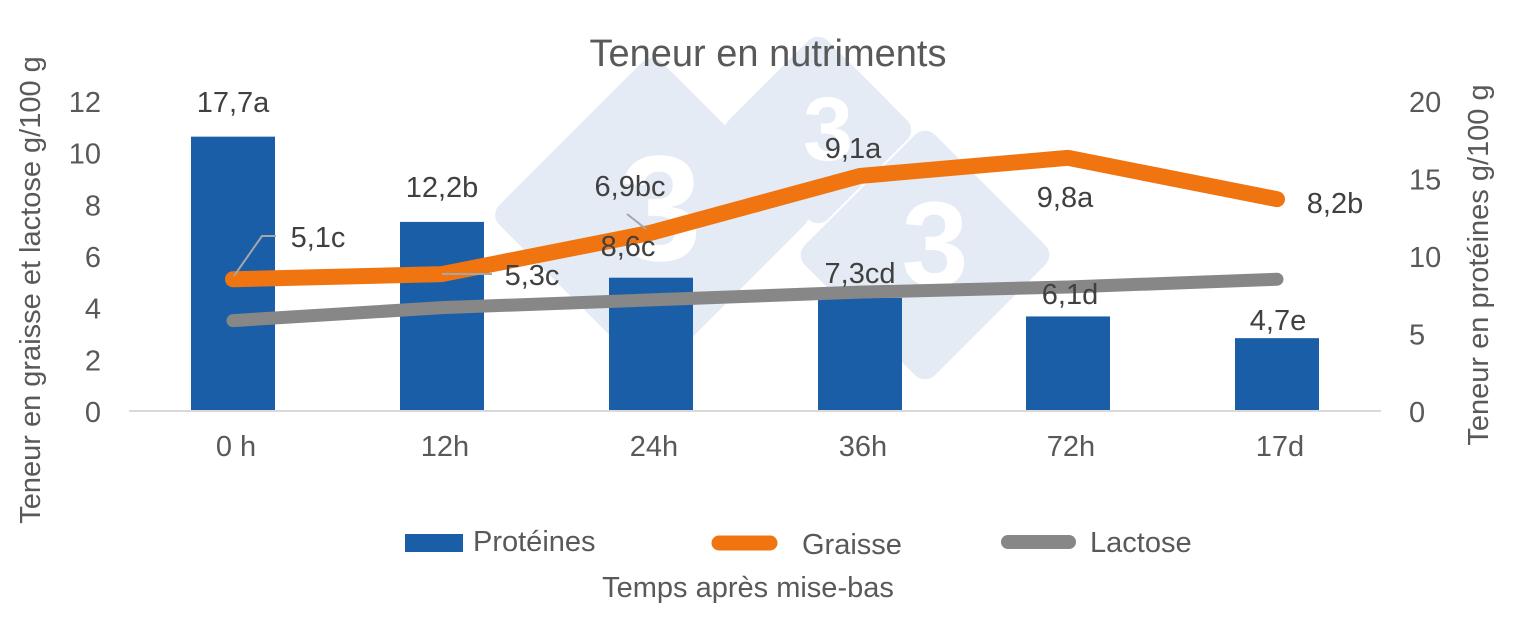  I want to click on y-axis-left-ticks: 0 2 4 6 8 10 12, so click(85, 258).